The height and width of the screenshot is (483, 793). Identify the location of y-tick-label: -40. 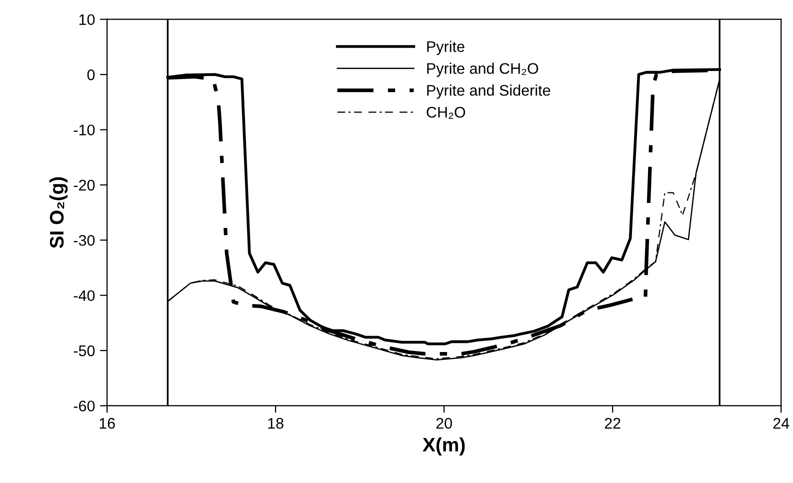
(84, 296).